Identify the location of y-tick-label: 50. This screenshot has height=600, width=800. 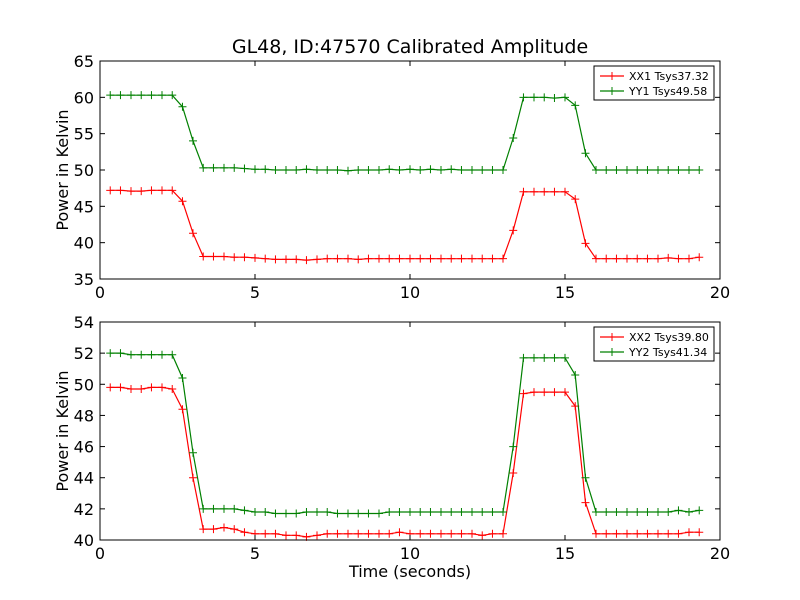
(84, 170).